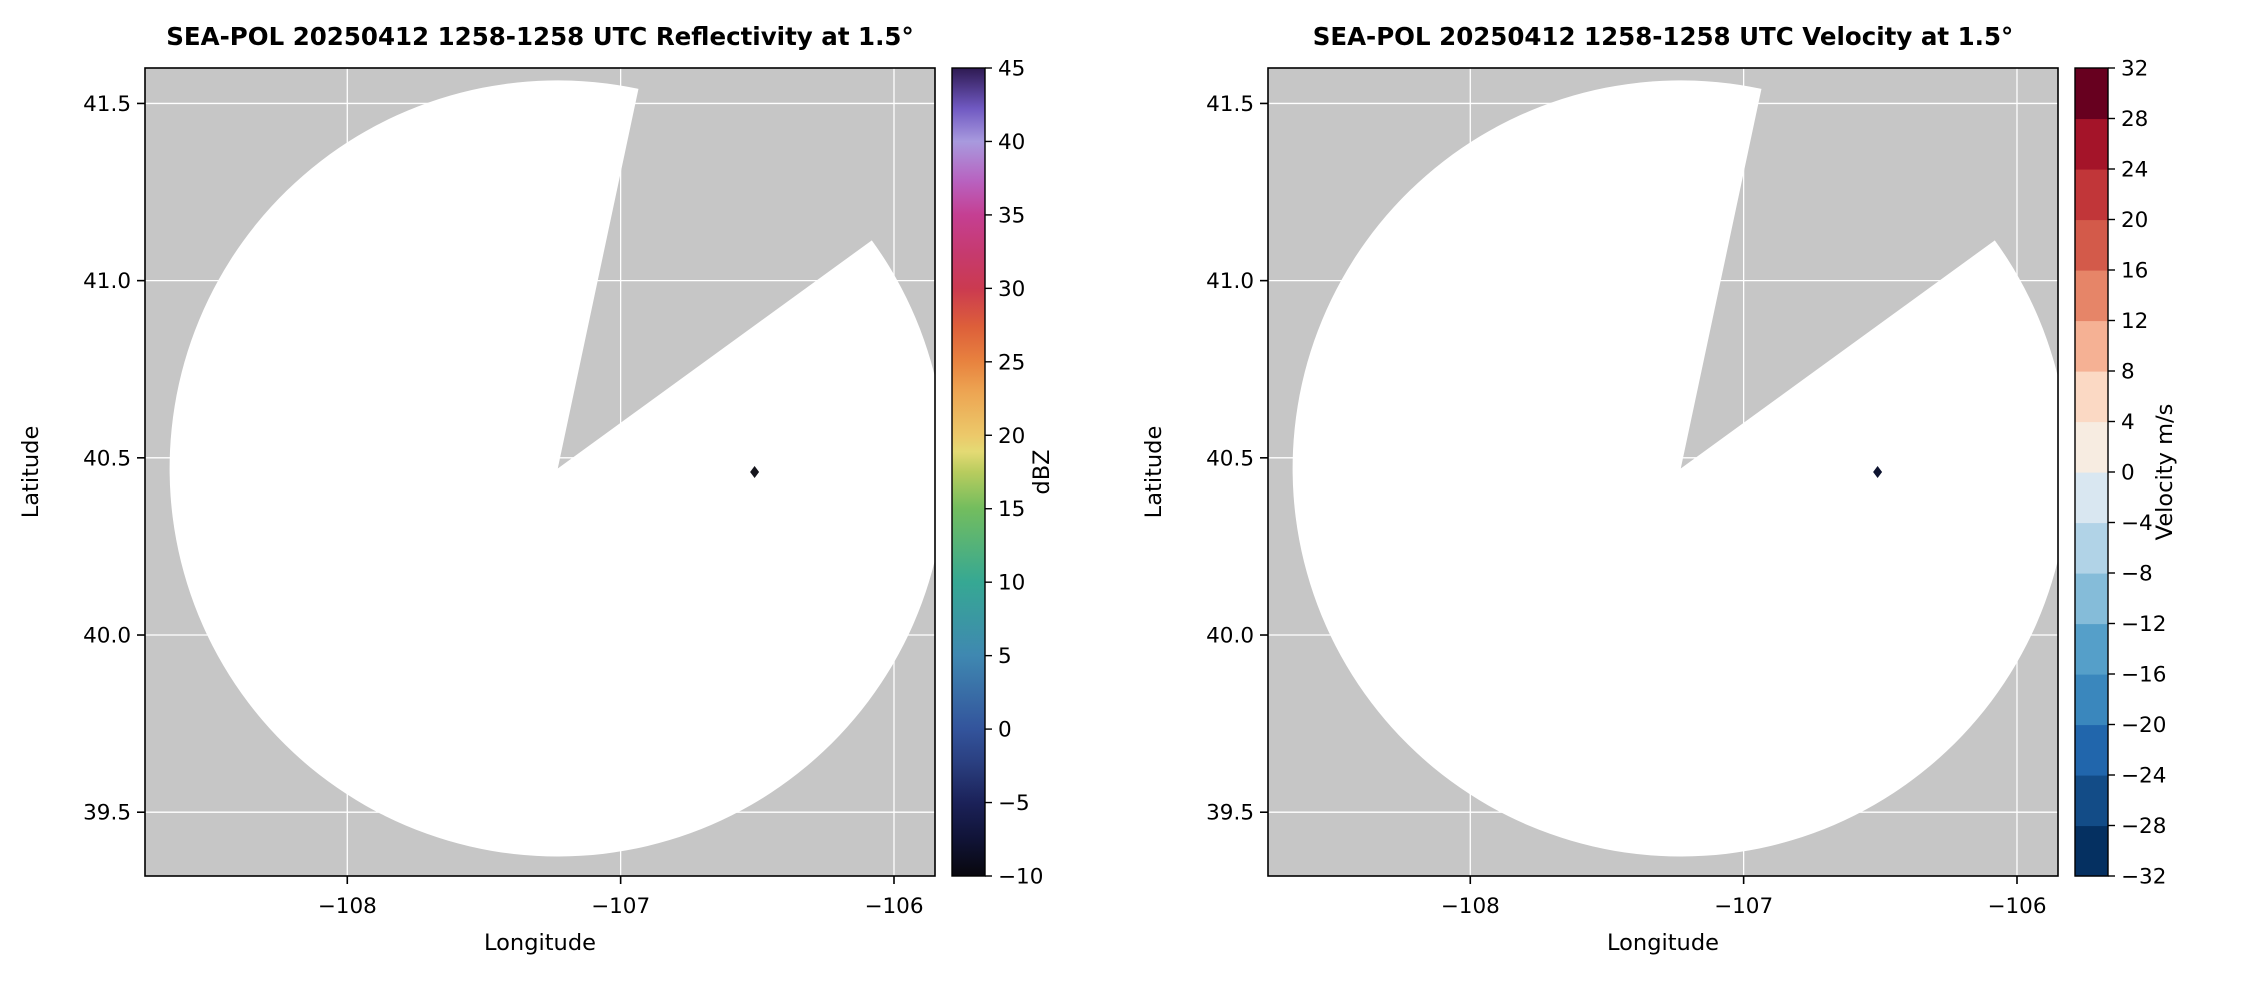 The width and height of the screenshot is (2262, 990). I want to click on colorbar-tick-label: 10, so click(1011, 583).